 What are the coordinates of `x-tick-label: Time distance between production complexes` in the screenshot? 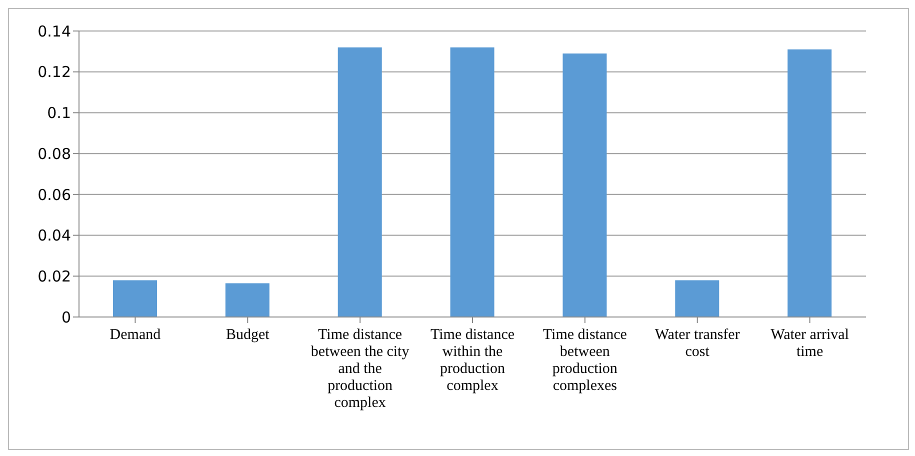 It's located at (585, 360).